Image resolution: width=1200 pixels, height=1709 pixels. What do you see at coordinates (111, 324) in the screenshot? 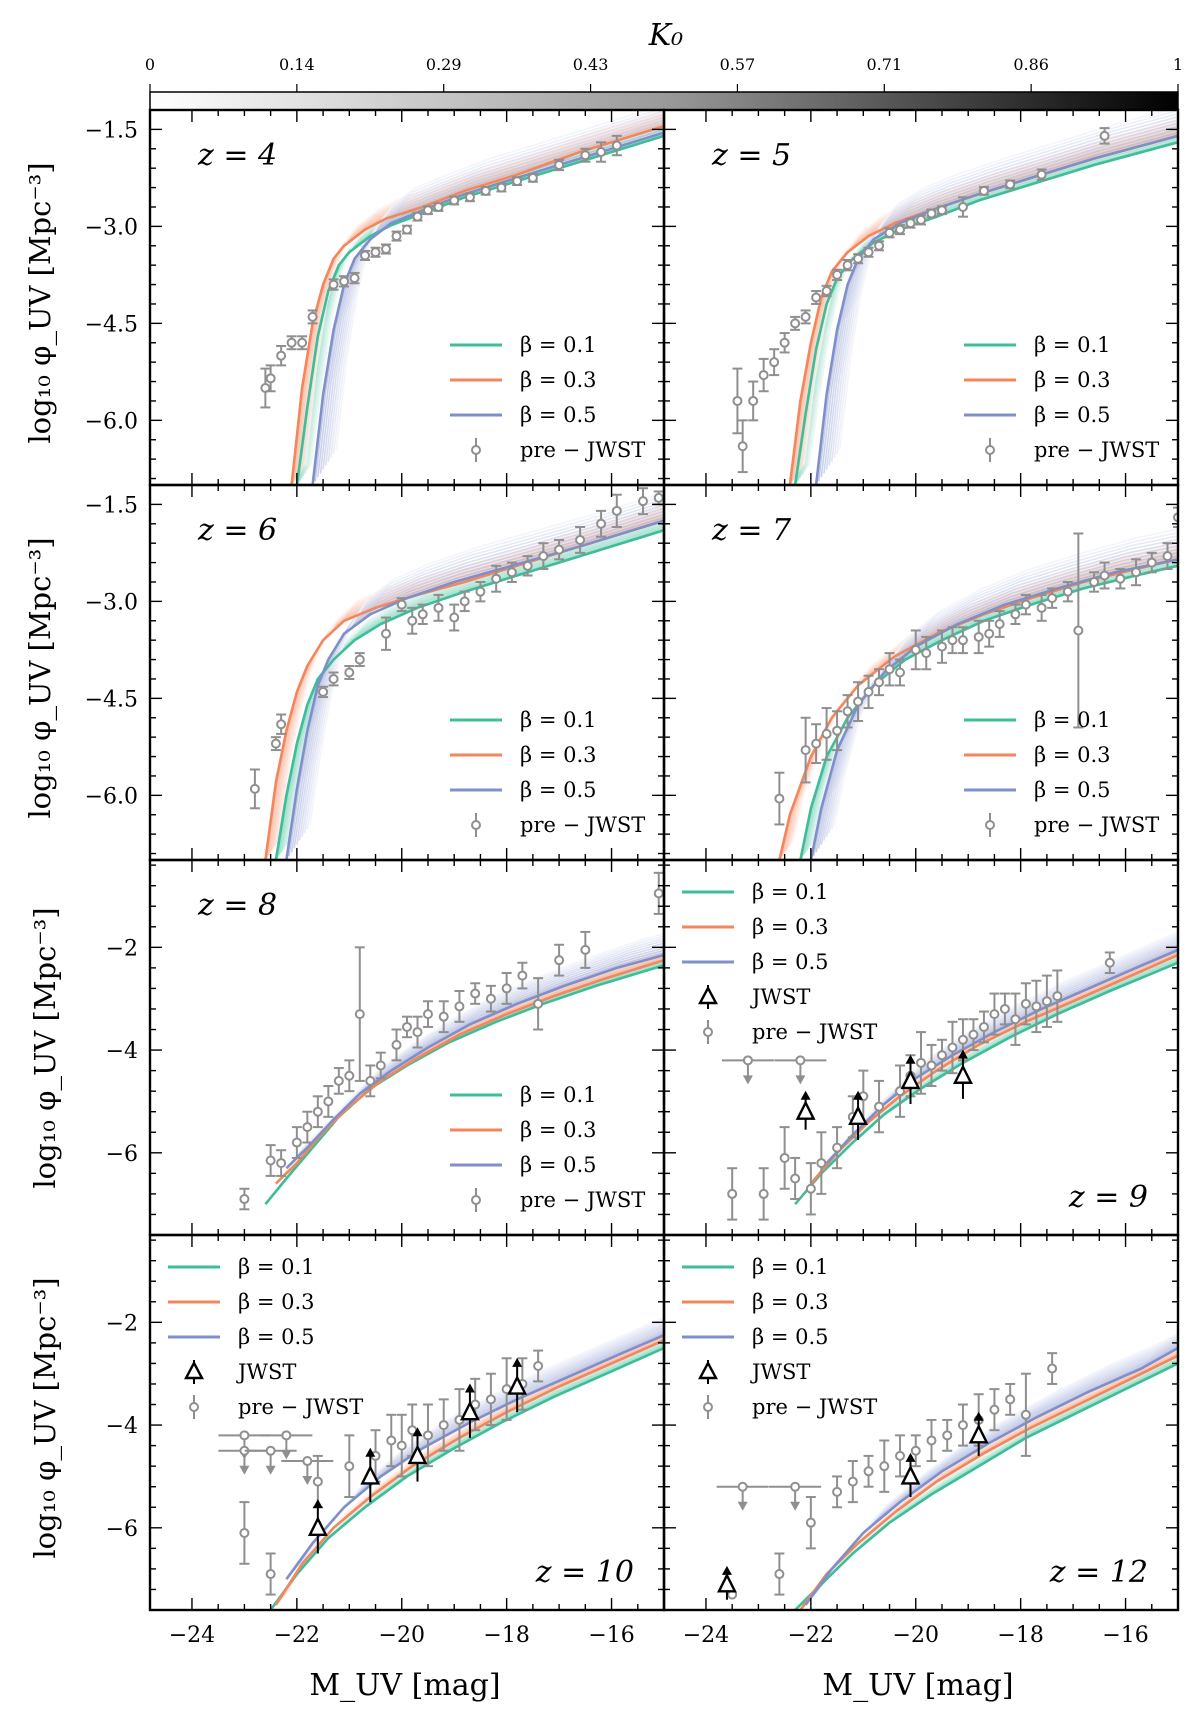
I see `y-tick-label: −4.5` at bounding box center [111, 324].